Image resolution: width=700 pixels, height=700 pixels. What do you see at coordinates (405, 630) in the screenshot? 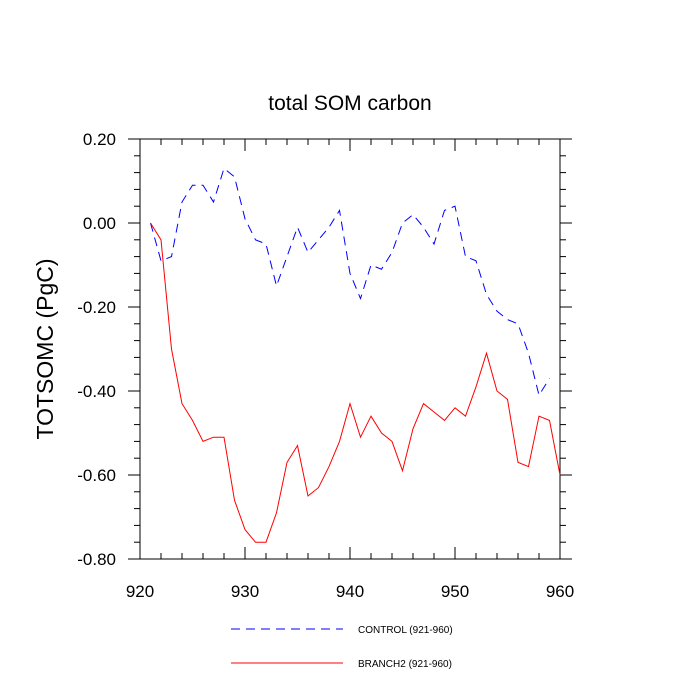
I see `legend-label-control: CONTROL (921-960)` at bounding box center [405, 630].